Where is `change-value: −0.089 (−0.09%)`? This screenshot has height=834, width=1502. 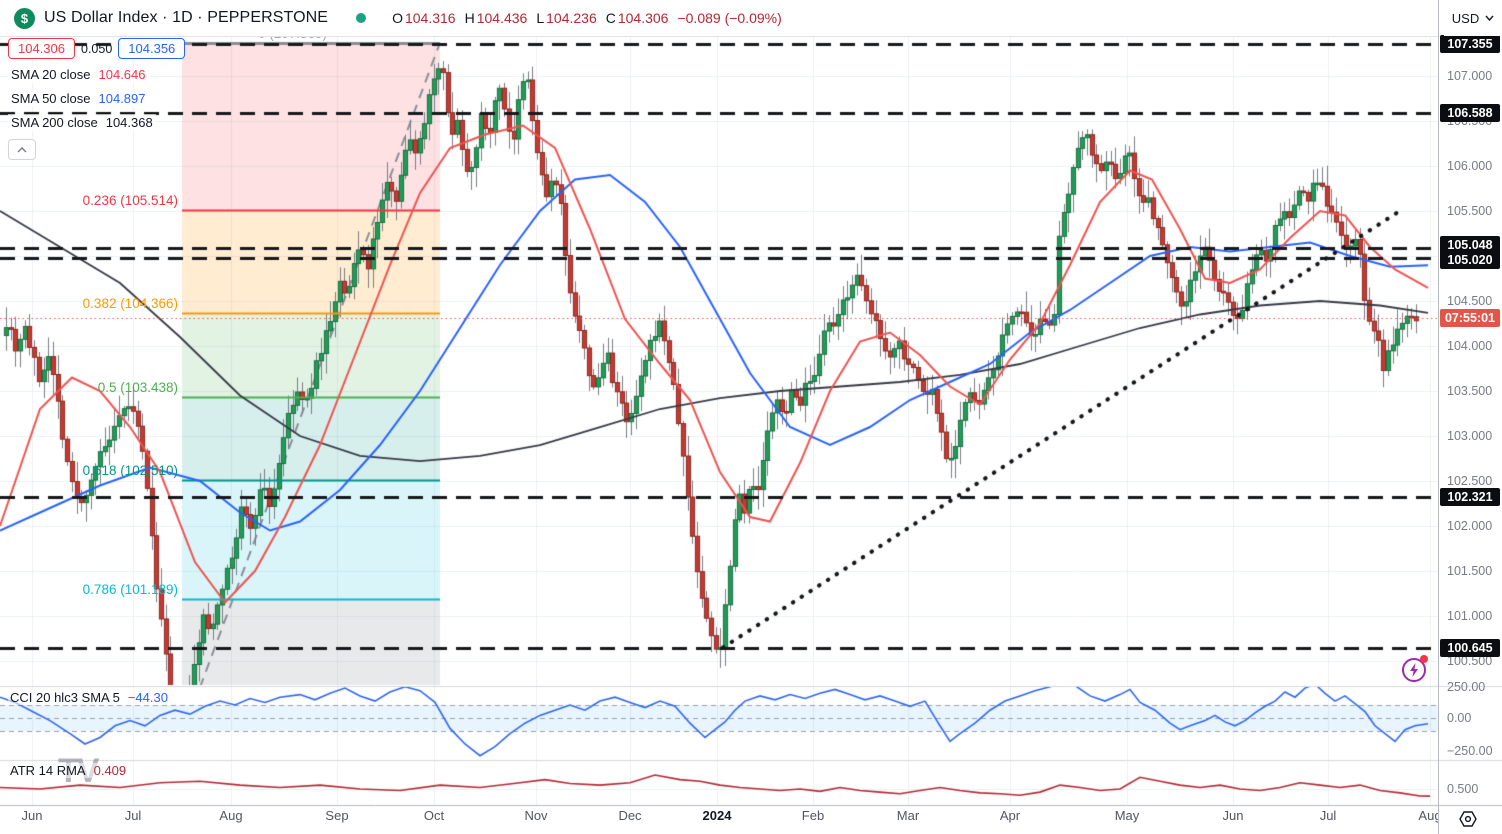 change-value: −0.089 (−0.09%) is located at coordinates (729, 18).